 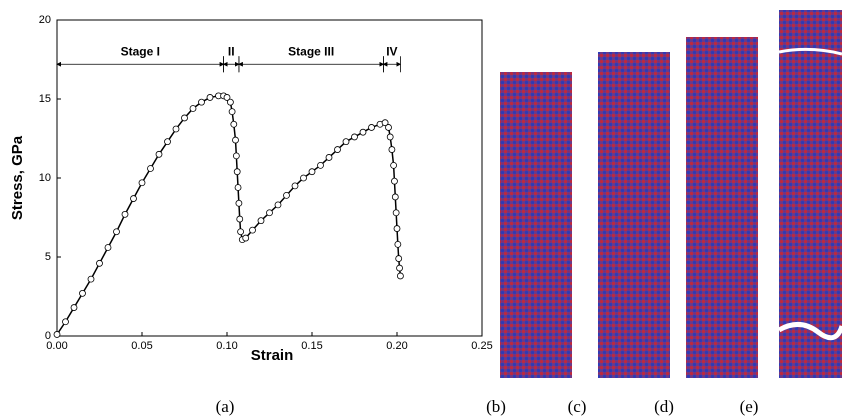 What do you see at coordinates (140, 51) in the screenshot?
I see `stage-label: Stage I` at bounding box center [140, 51].